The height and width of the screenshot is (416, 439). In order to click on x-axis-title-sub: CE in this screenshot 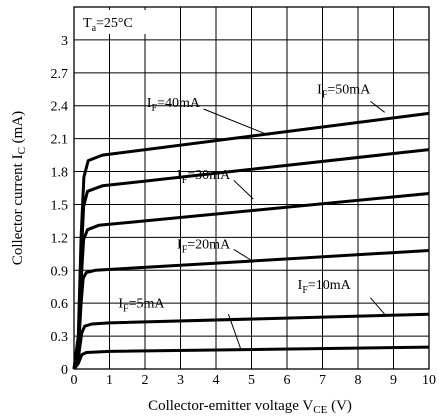, I will do `click(320, 410)`.